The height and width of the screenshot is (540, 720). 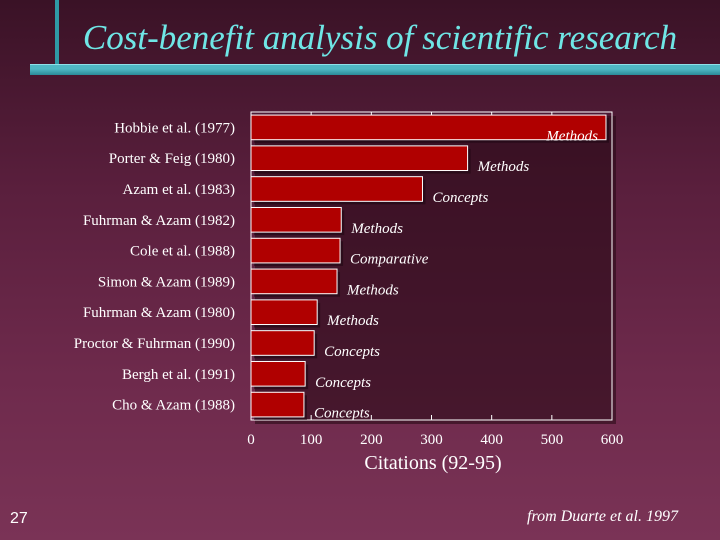 What do you see at coordinates (178, 375) in the screenshot?
I see `category-label: Bergh et al. (1991)` at bounding box center [178, 375].